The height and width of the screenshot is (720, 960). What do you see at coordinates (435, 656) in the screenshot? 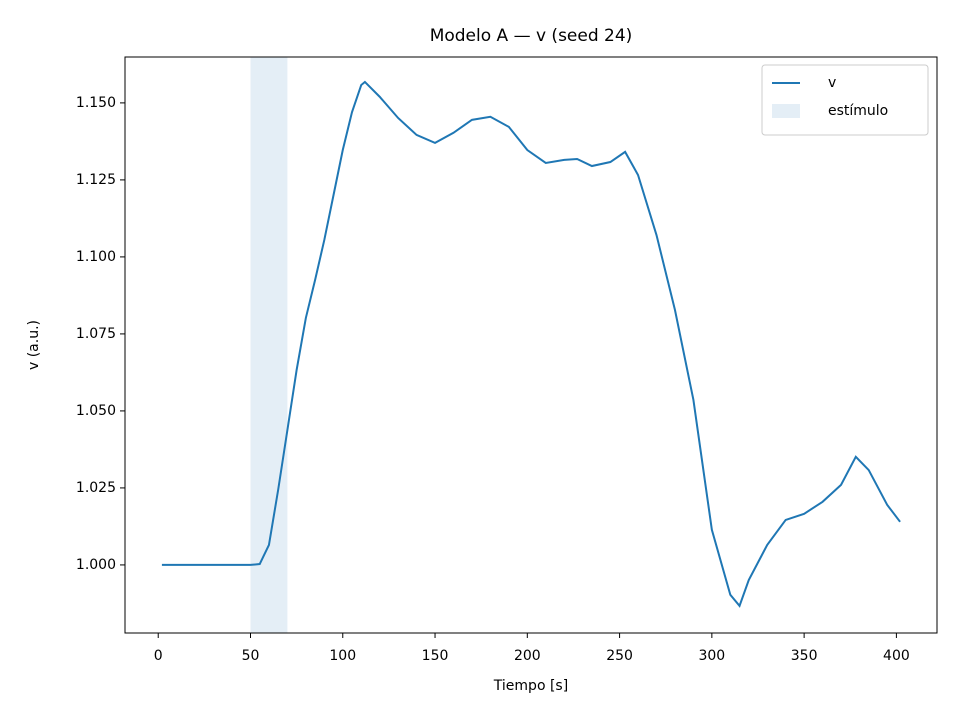
I see `x-tick-label: 150` at bounding box center [435, 656].